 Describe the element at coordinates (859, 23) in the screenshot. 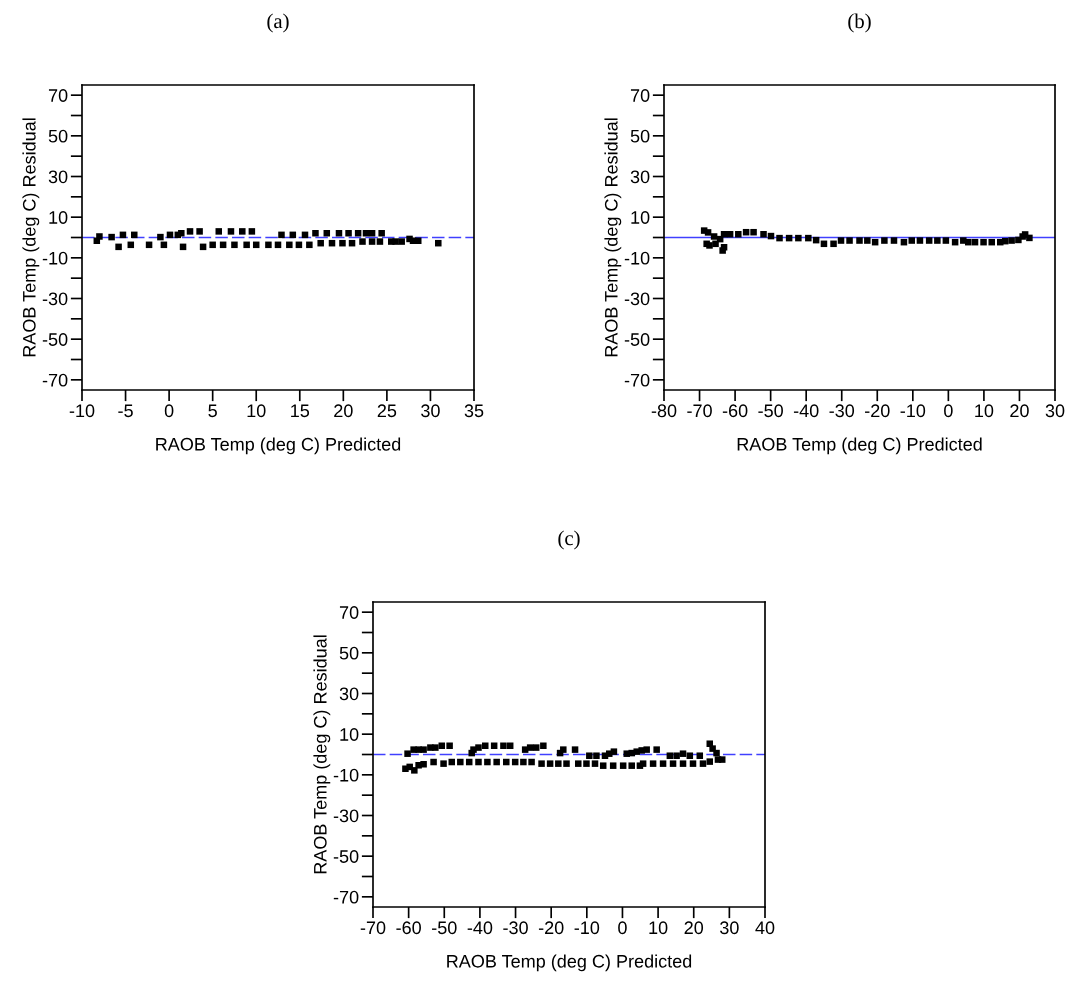

I see `chart-title: (b)` at that location.